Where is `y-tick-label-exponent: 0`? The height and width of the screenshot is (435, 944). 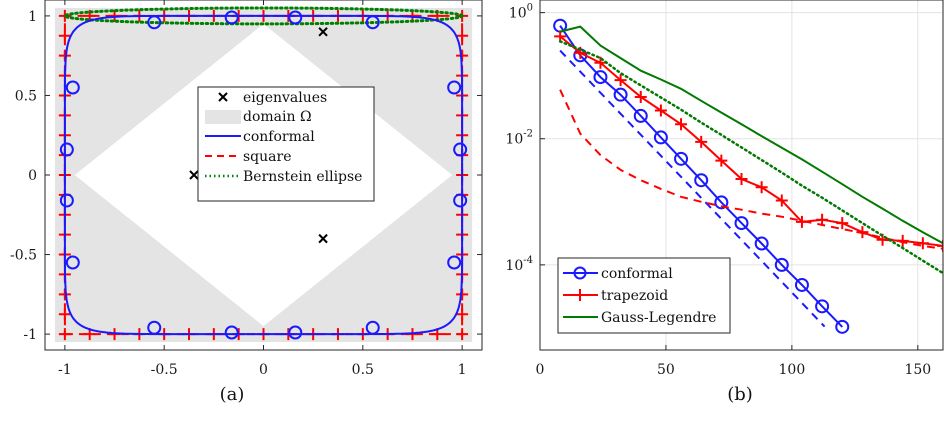 y-tick-label-exponent: 0 is located at coordinates (530, 8).